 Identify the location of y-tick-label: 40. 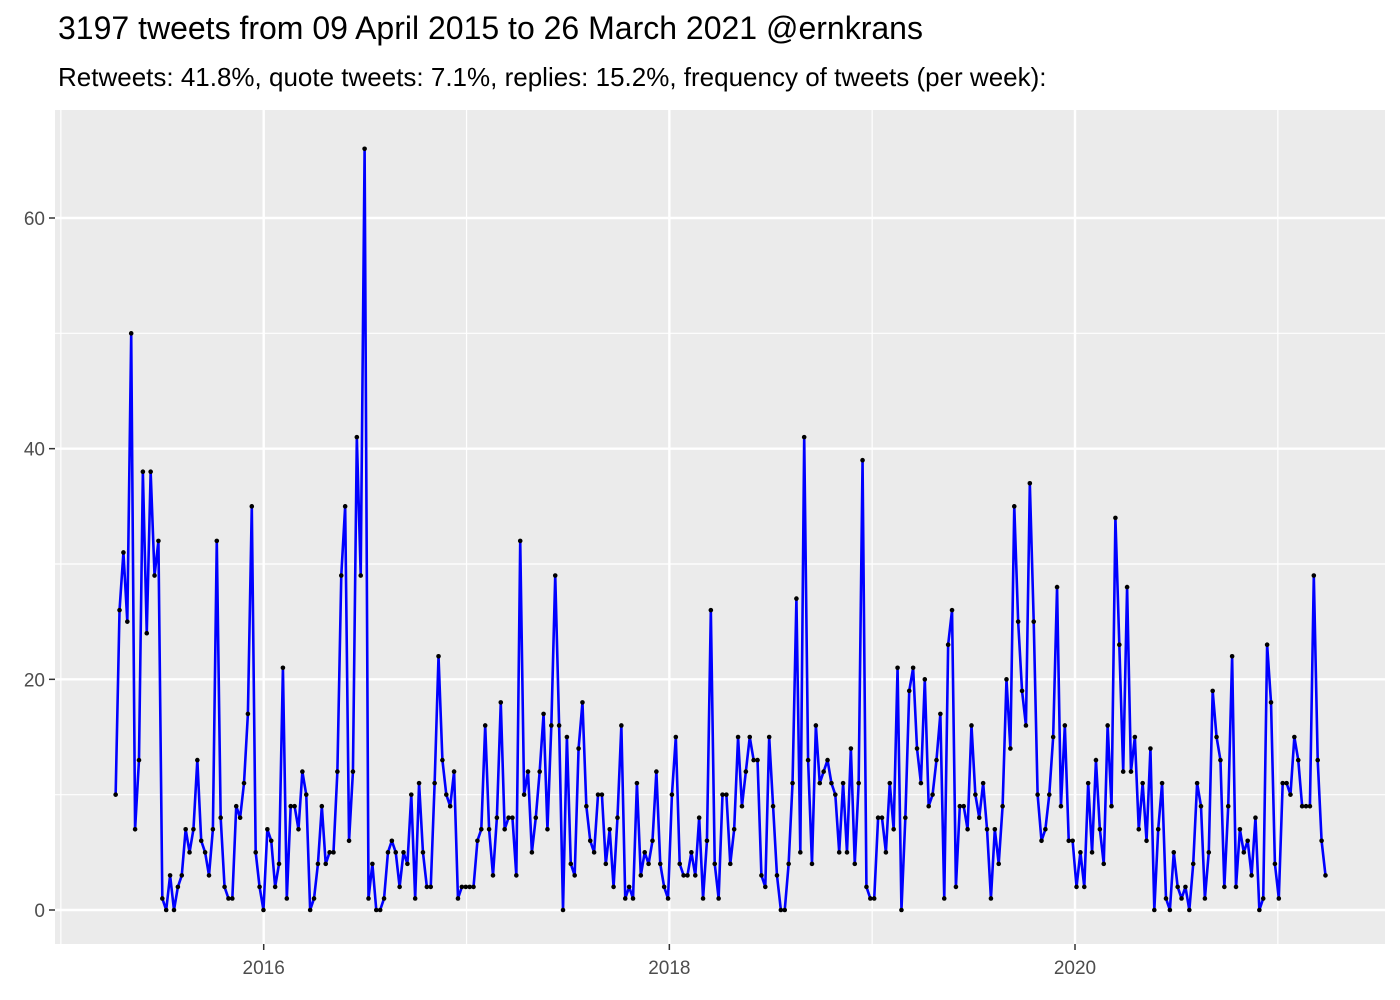
(34, 450).